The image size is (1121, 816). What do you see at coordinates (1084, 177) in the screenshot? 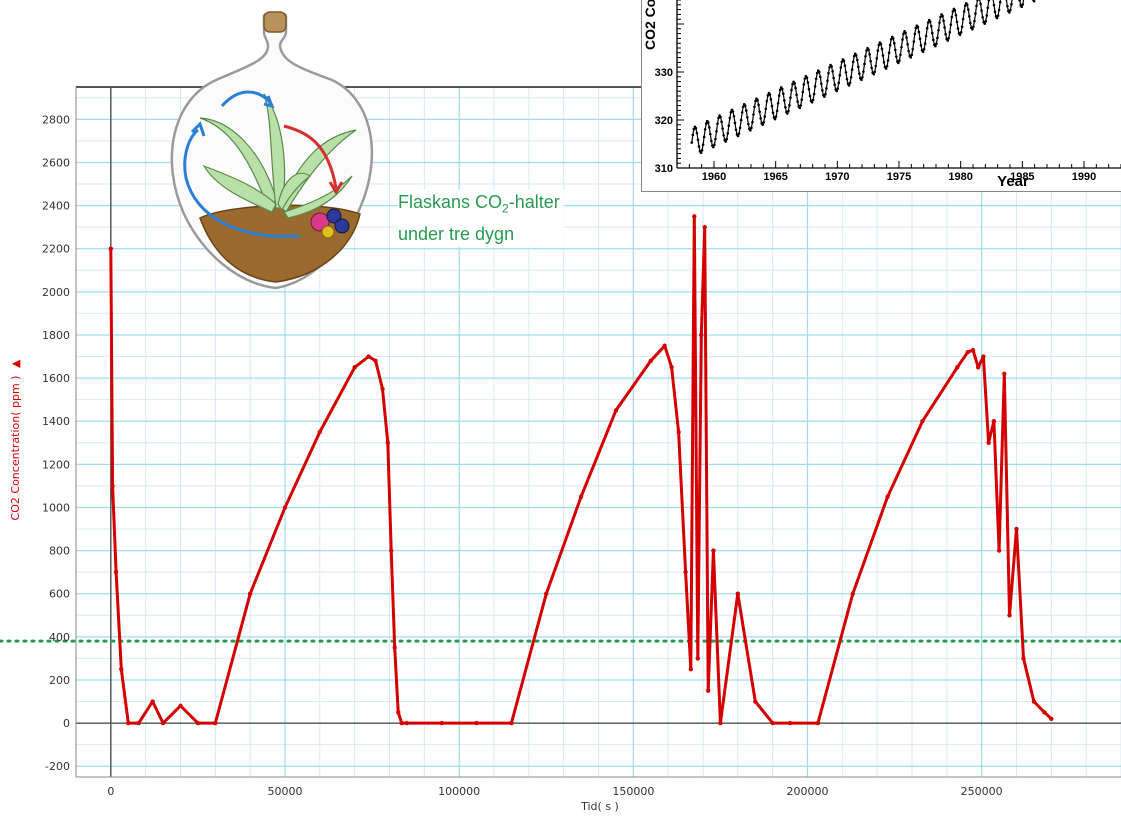
I see `inset-x-tick-label: 1990` at bounding box center [1084, 177].